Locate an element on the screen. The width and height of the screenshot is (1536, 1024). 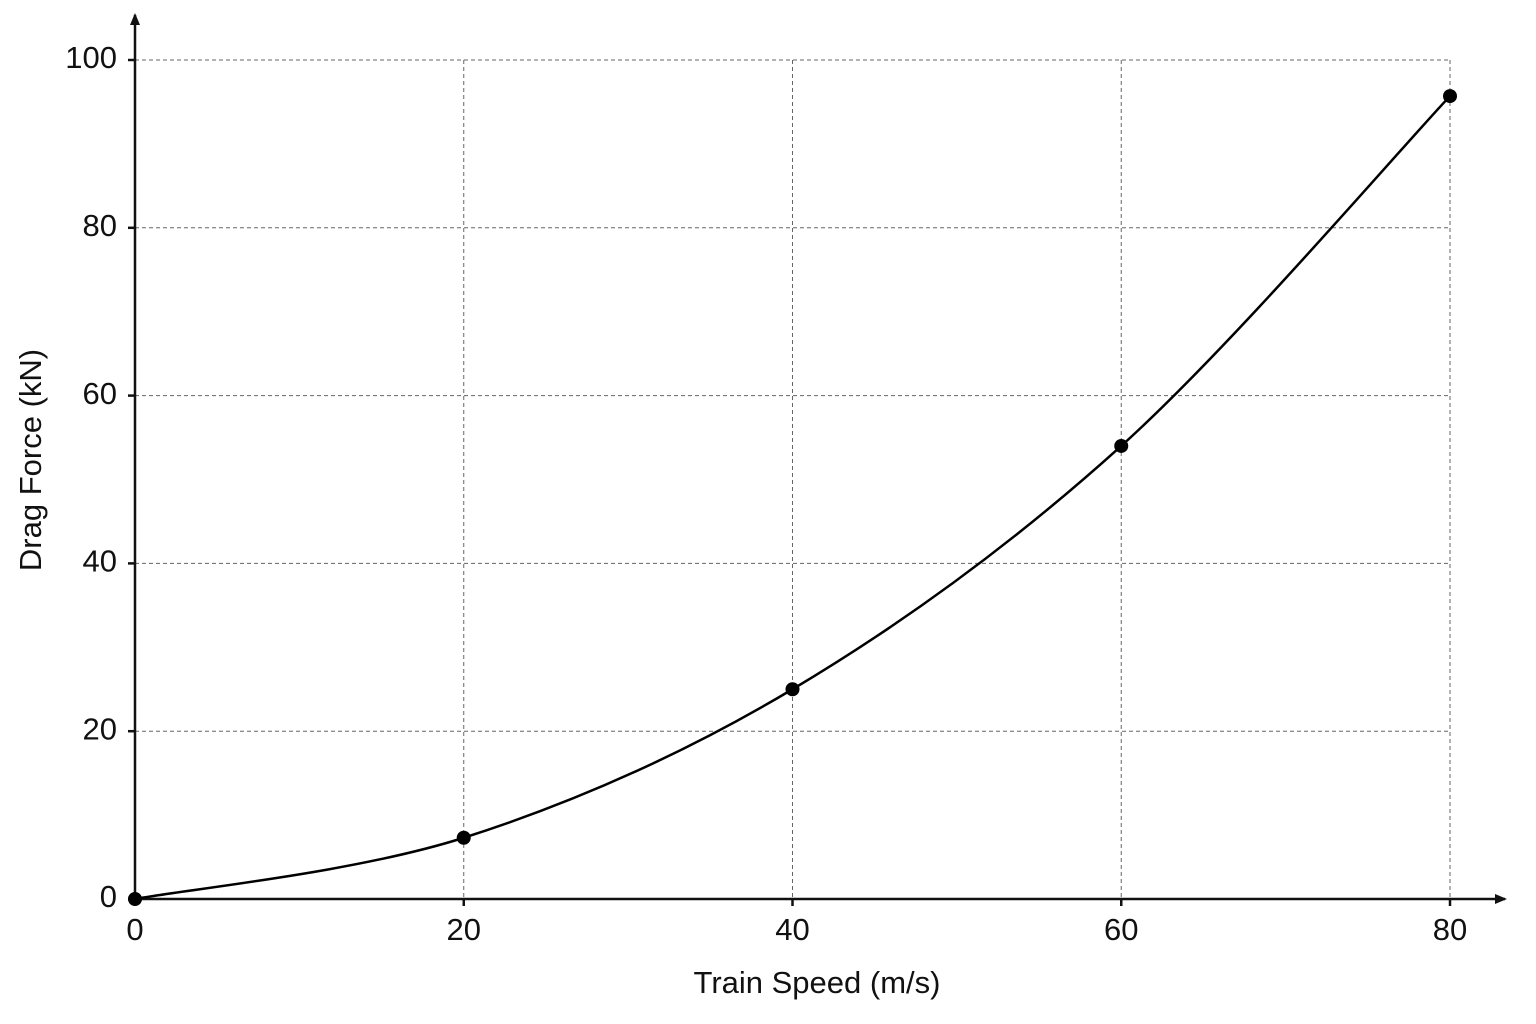
x-tick-label: 60 is located at coordinates (1121, 929).